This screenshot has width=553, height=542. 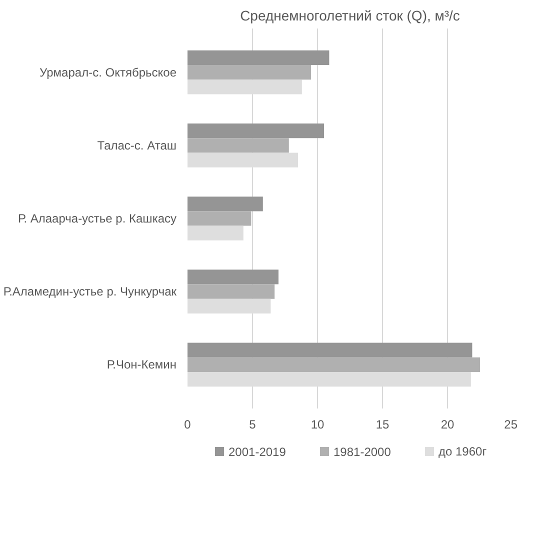 I want to click on x-tick-label: 25, so click(x=511, y=425).